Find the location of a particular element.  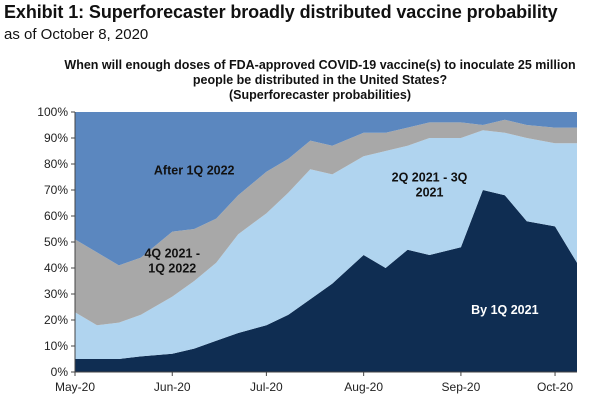

exhibit-subtitle: as of October 8, 2020 is located at coordinates (76, 34).